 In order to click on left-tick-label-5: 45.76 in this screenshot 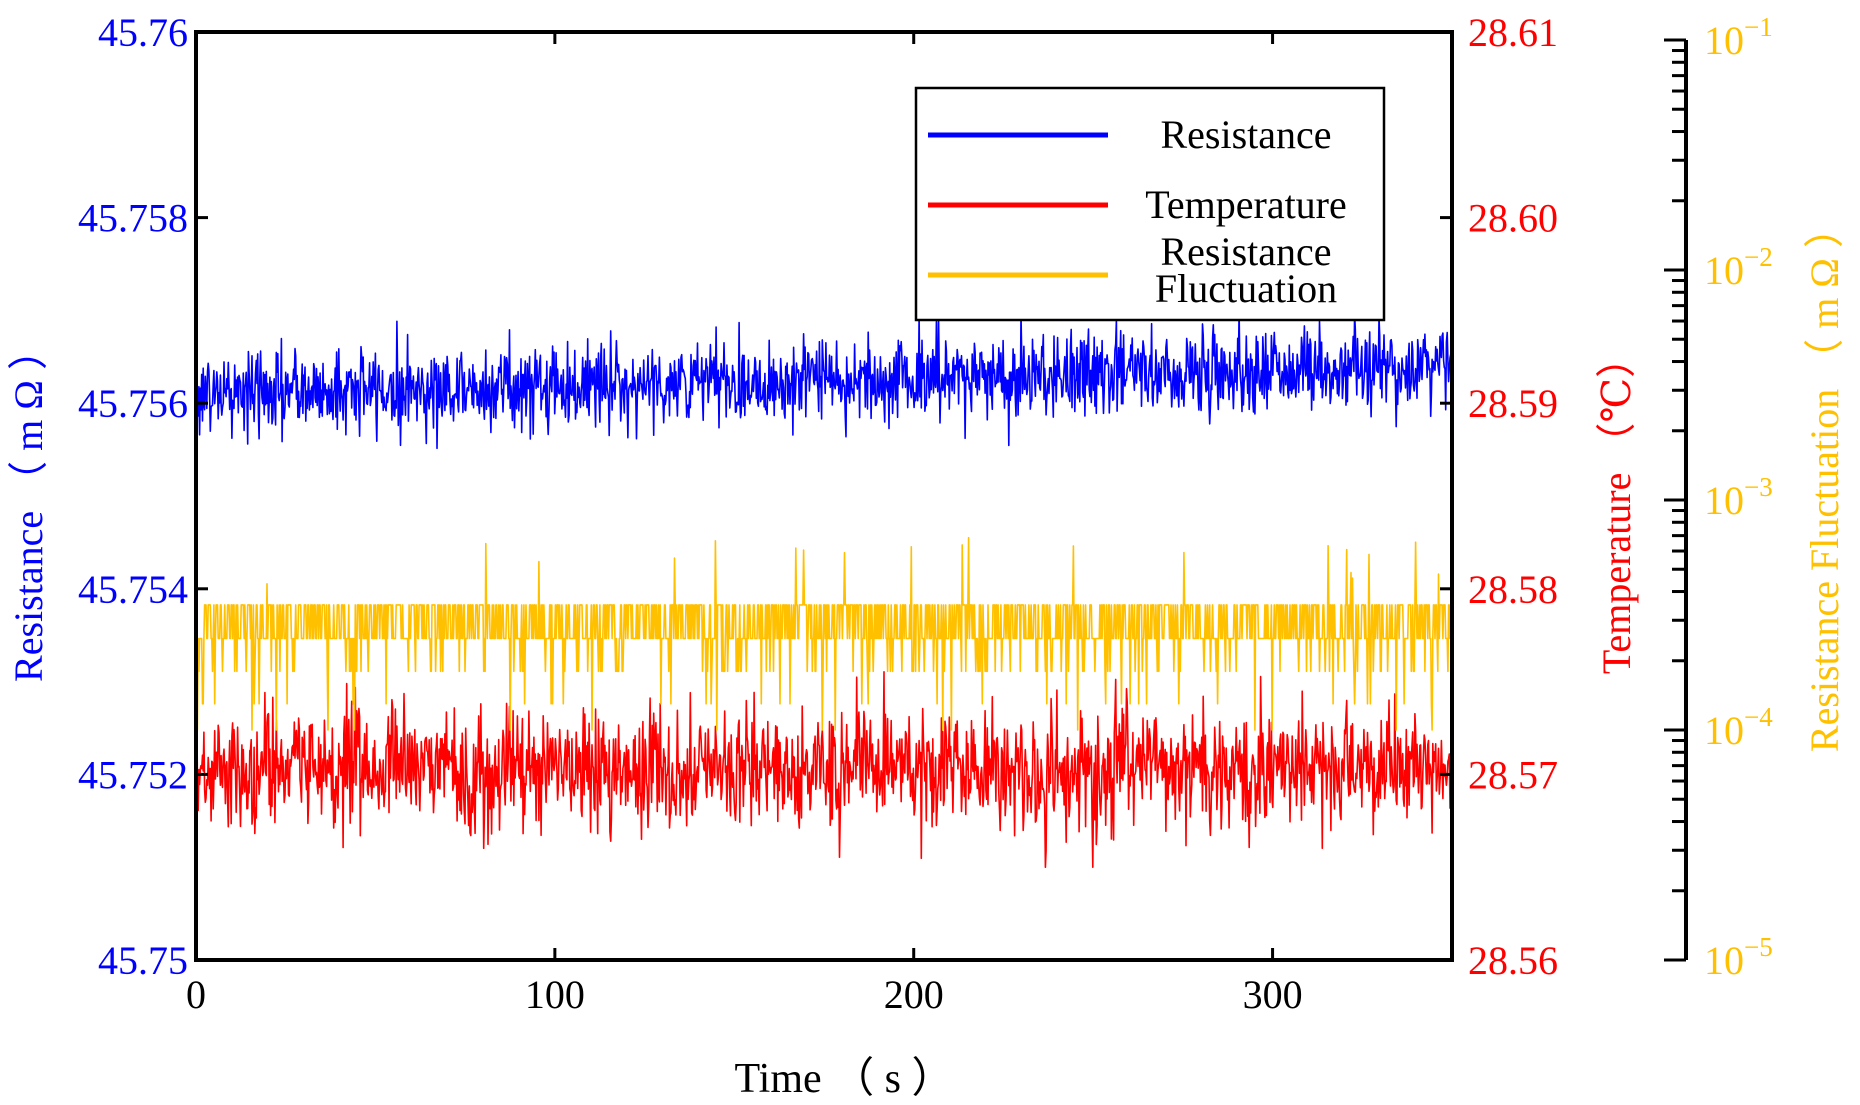, I will do `click(143, 32)`.